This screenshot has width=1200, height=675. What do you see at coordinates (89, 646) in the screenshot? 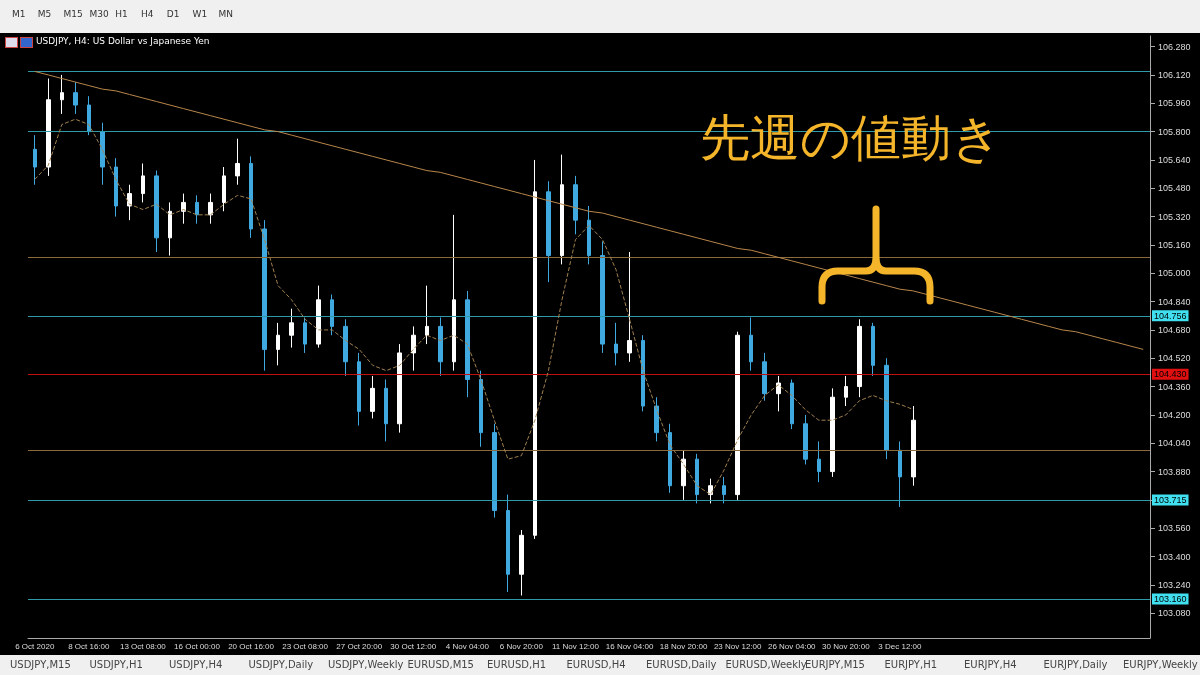
I see `x-tick-label: 8 Oct 16:00` at bounding box center [89, 646].